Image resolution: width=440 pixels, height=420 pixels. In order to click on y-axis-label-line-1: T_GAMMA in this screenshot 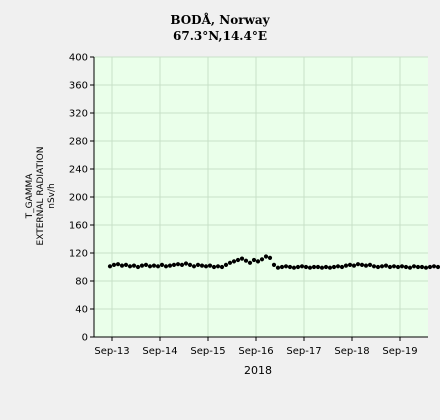, I will do `click(30, 196)`.